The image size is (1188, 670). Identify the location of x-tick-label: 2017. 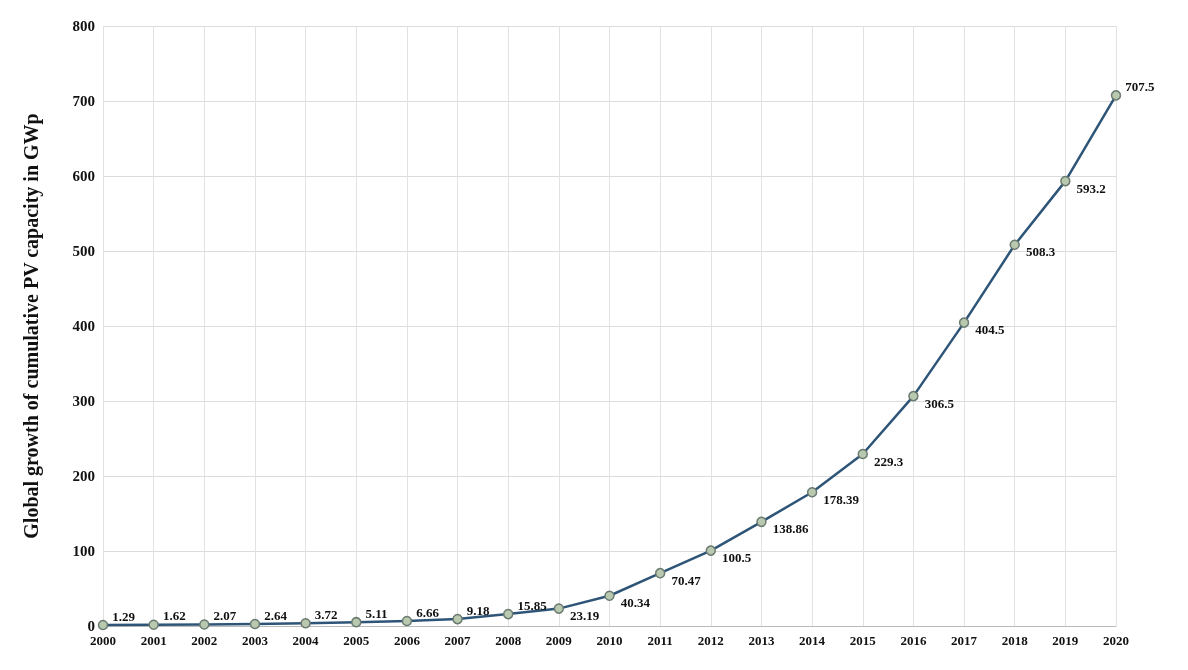
(964, 640).